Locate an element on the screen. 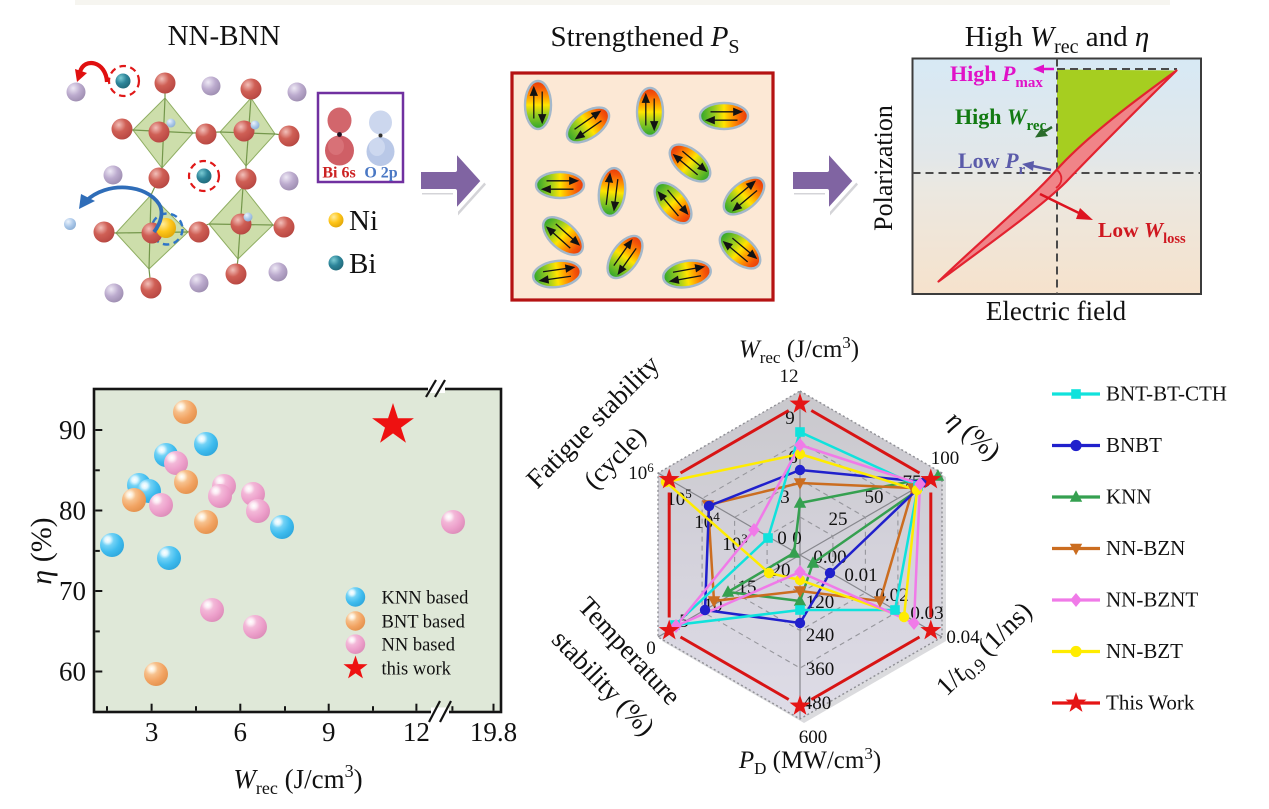  svg-text: this work is located at coordinates (417, 670).